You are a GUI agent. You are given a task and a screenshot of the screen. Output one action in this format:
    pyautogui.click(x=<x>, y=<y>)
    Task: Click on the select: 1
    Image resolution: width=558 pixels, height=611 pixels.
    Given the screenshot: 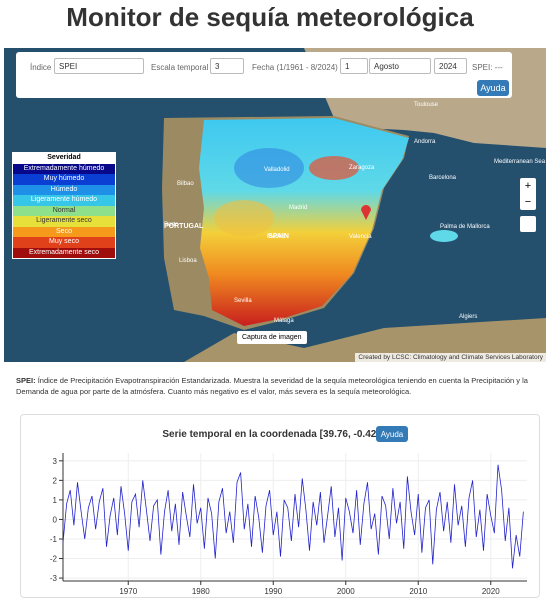 What is the action you would take?
    pyautogui.click(x=354, y=66)
    